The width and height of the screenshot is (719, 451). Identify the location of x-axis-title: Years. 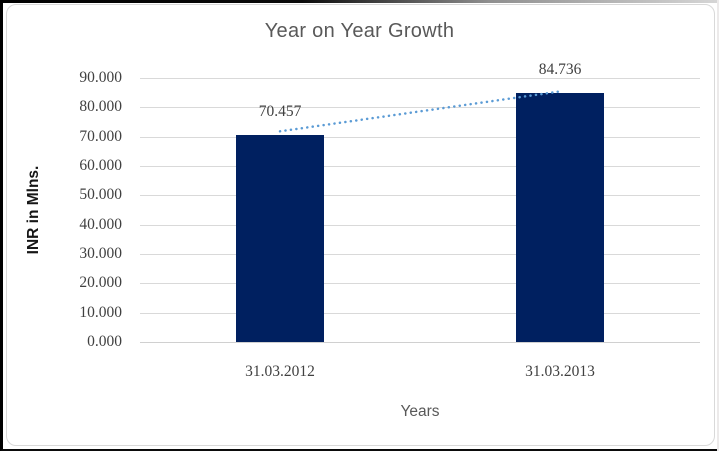
(420, 411).